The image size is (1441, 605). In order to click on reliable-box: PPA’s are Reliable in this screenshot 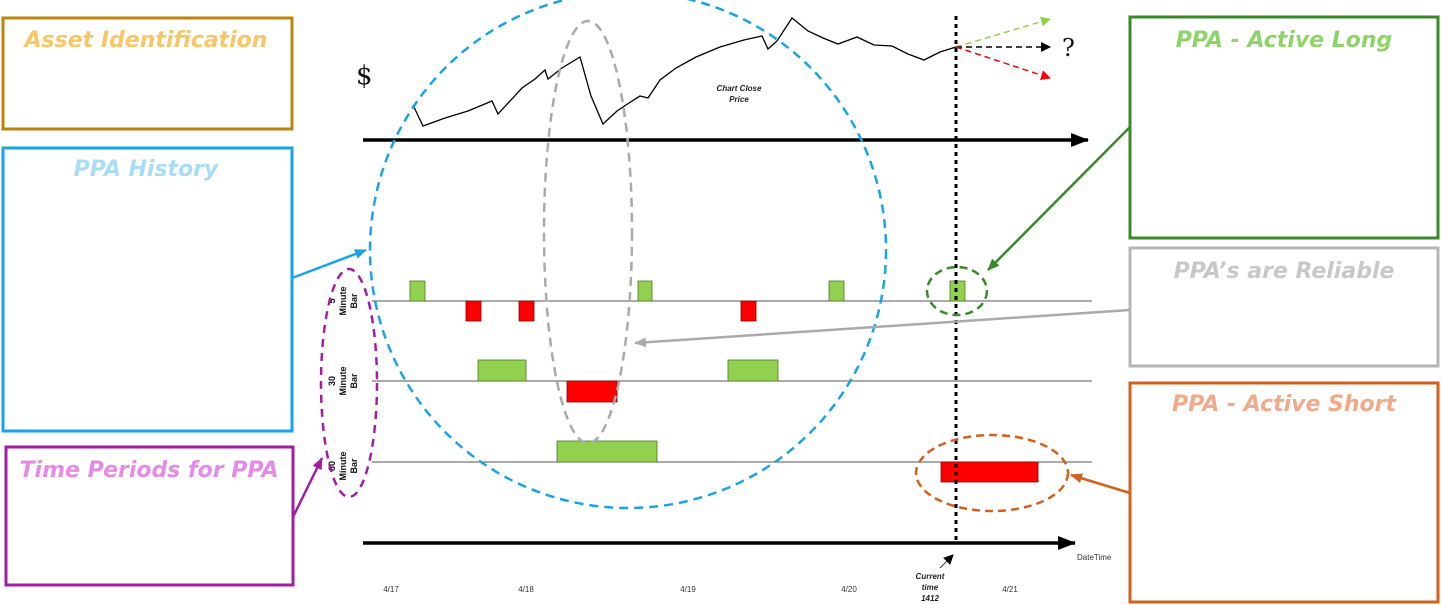, I will do `click(1284, 307)`.